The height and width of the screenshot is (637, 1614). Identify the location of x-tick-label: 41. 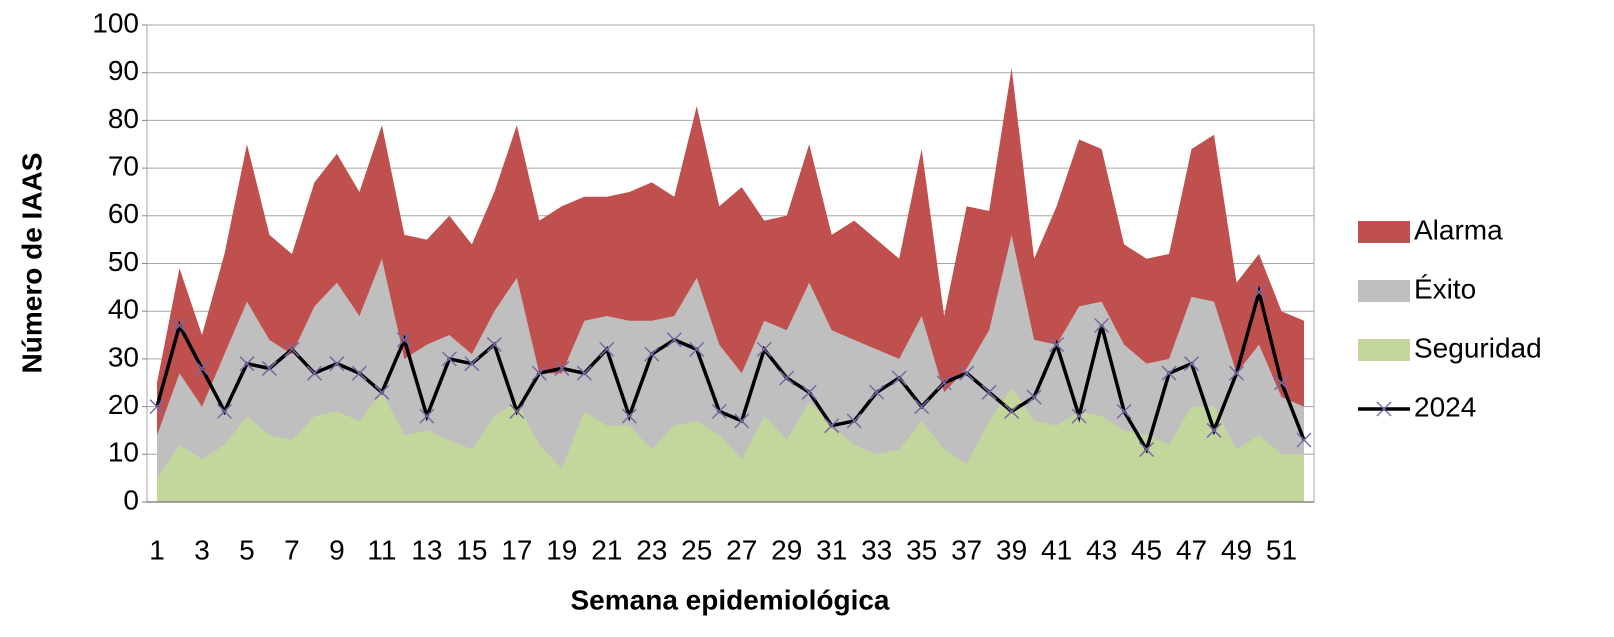
(1056, 549).